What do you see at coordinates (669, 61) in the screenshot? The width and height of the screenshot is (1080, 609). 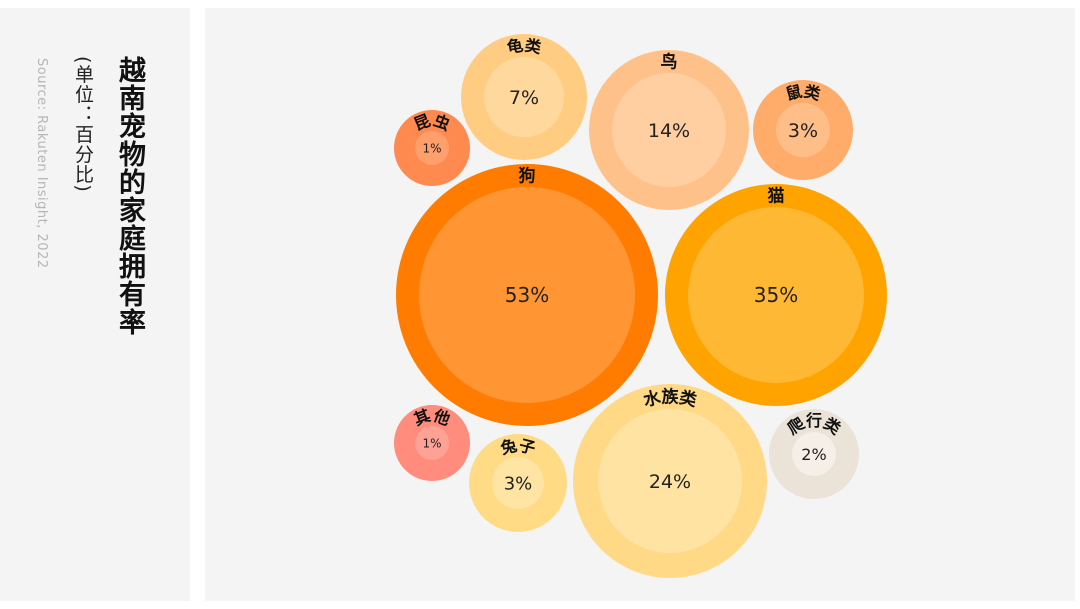 I see `bubble-category-label: 鸟` at bounding box center [669, 61].